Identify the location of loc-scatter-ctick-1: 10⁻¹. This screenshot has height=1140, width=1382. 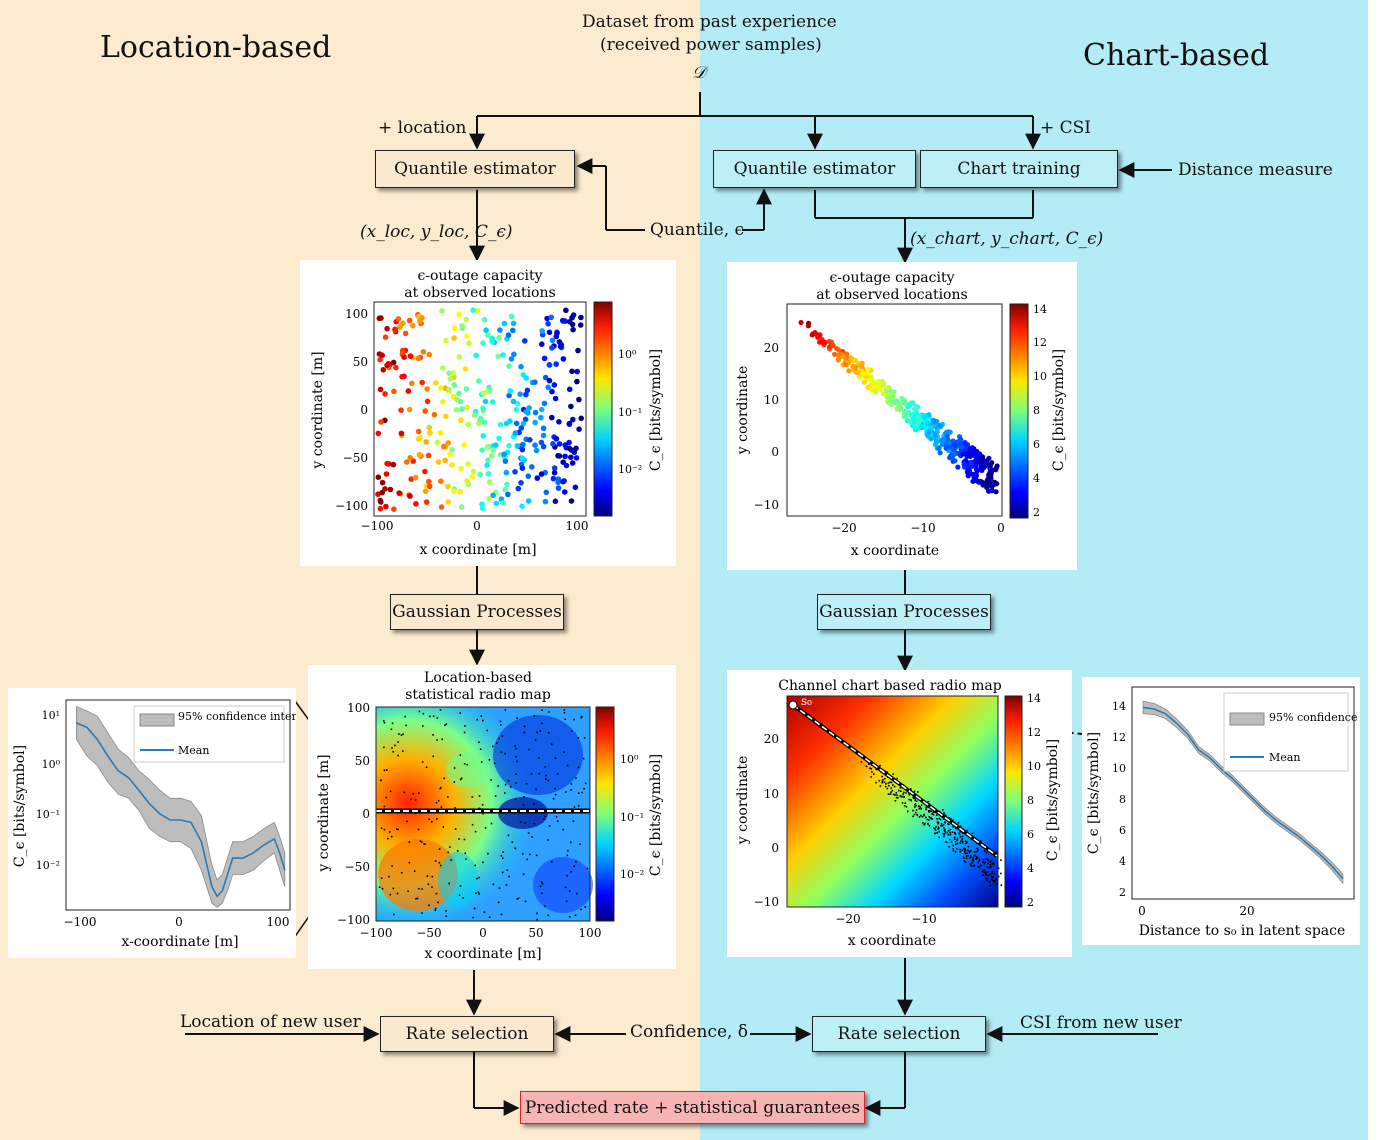
(630, 412).